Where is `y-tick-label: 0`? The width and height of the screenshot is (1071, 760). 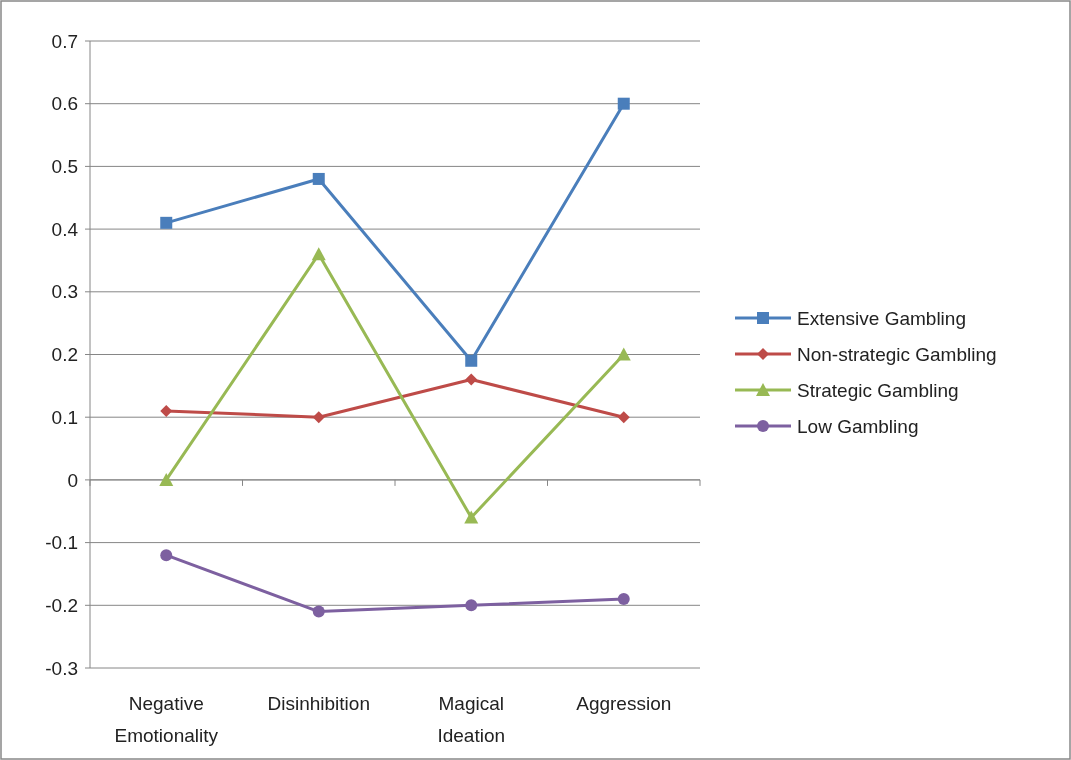 y-tick-label: 0 is located at coordinates (72, 480).